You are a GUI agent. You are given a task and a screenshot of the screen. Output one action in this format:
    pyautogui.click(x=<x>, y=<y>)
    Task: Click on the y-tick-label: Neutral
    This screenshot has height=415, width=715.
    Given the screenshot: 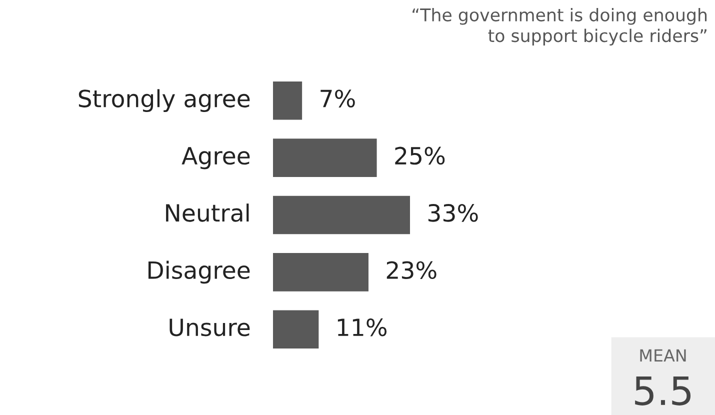 What is the action you would take?
    pyautogui.click(x=207, y=213)
    